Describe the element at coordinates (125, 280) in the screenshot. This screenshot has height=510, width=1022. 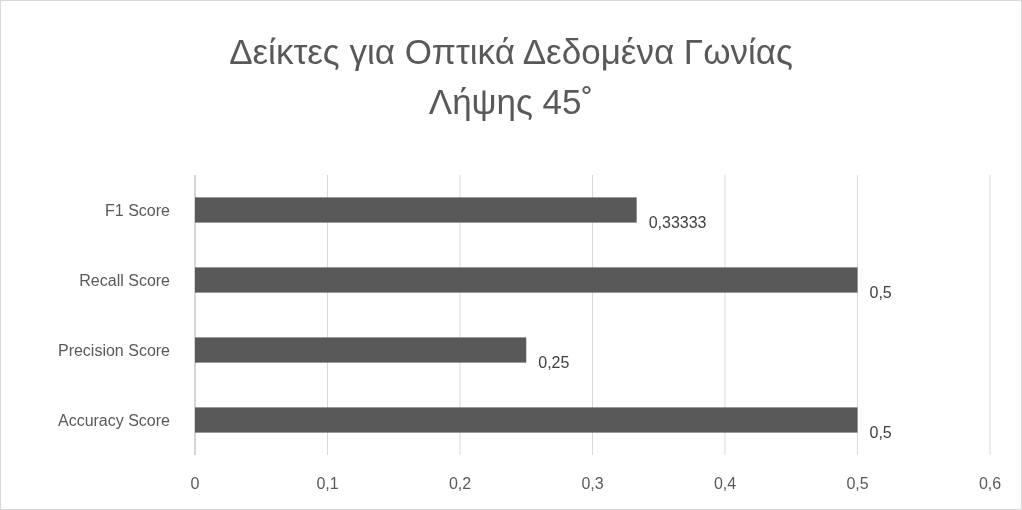
I see `y-tick-label: Recall Score` at that location.